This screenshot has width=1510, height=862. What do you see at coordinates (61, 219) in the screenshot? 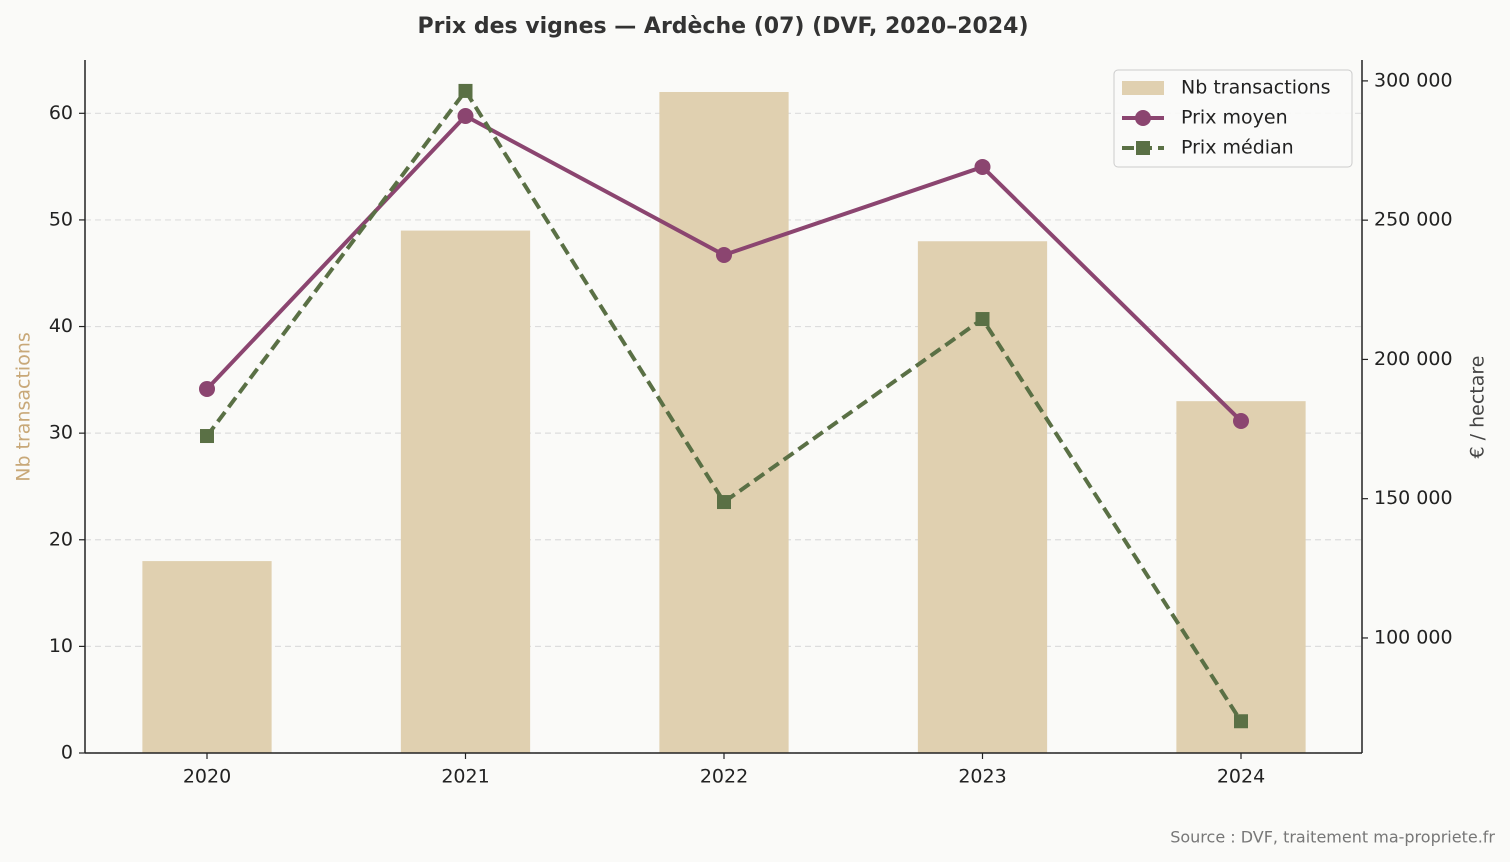
I see `y-tick-label: 50` at bounding box center [61, 219].